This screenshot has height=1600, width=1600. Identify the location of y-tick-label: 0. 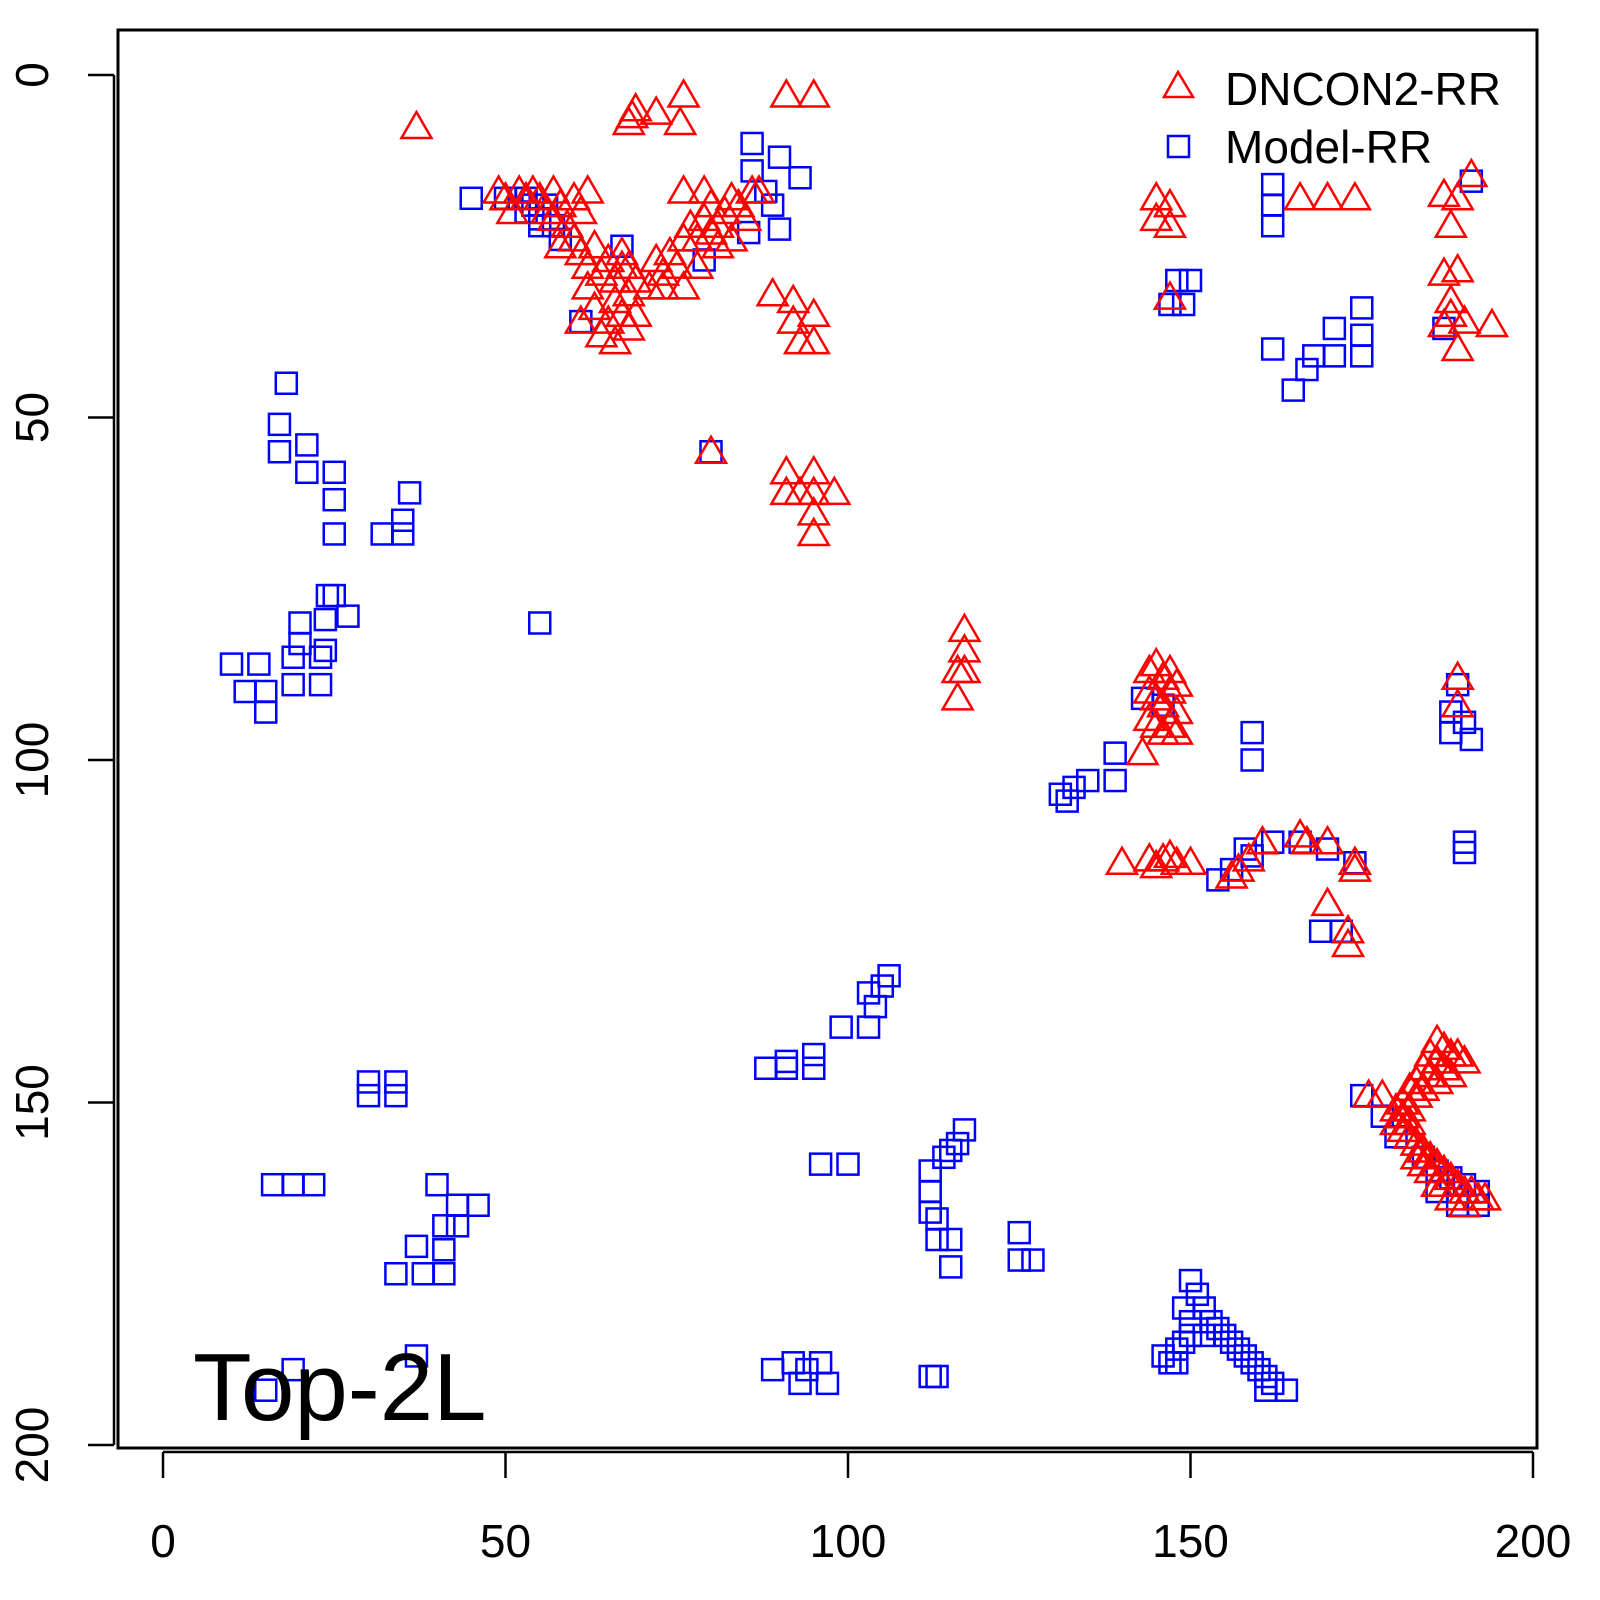
(32, 75).